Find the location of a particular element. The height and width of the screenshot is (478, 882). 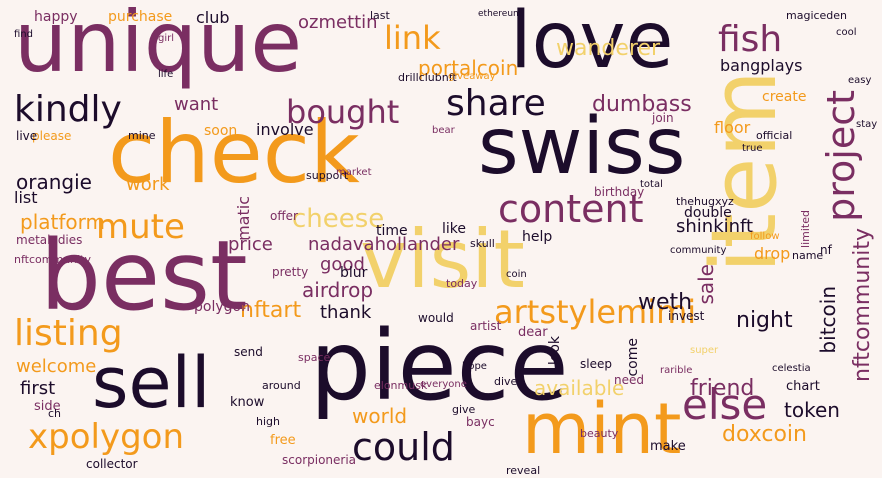

word-last: last is located at coordinates (380, 15).